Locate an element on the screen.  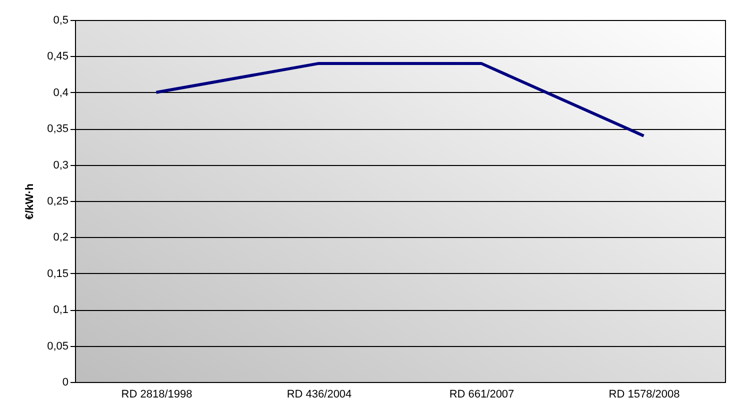
y-tick-label: 0,2 is located at coordinates (60, 238).